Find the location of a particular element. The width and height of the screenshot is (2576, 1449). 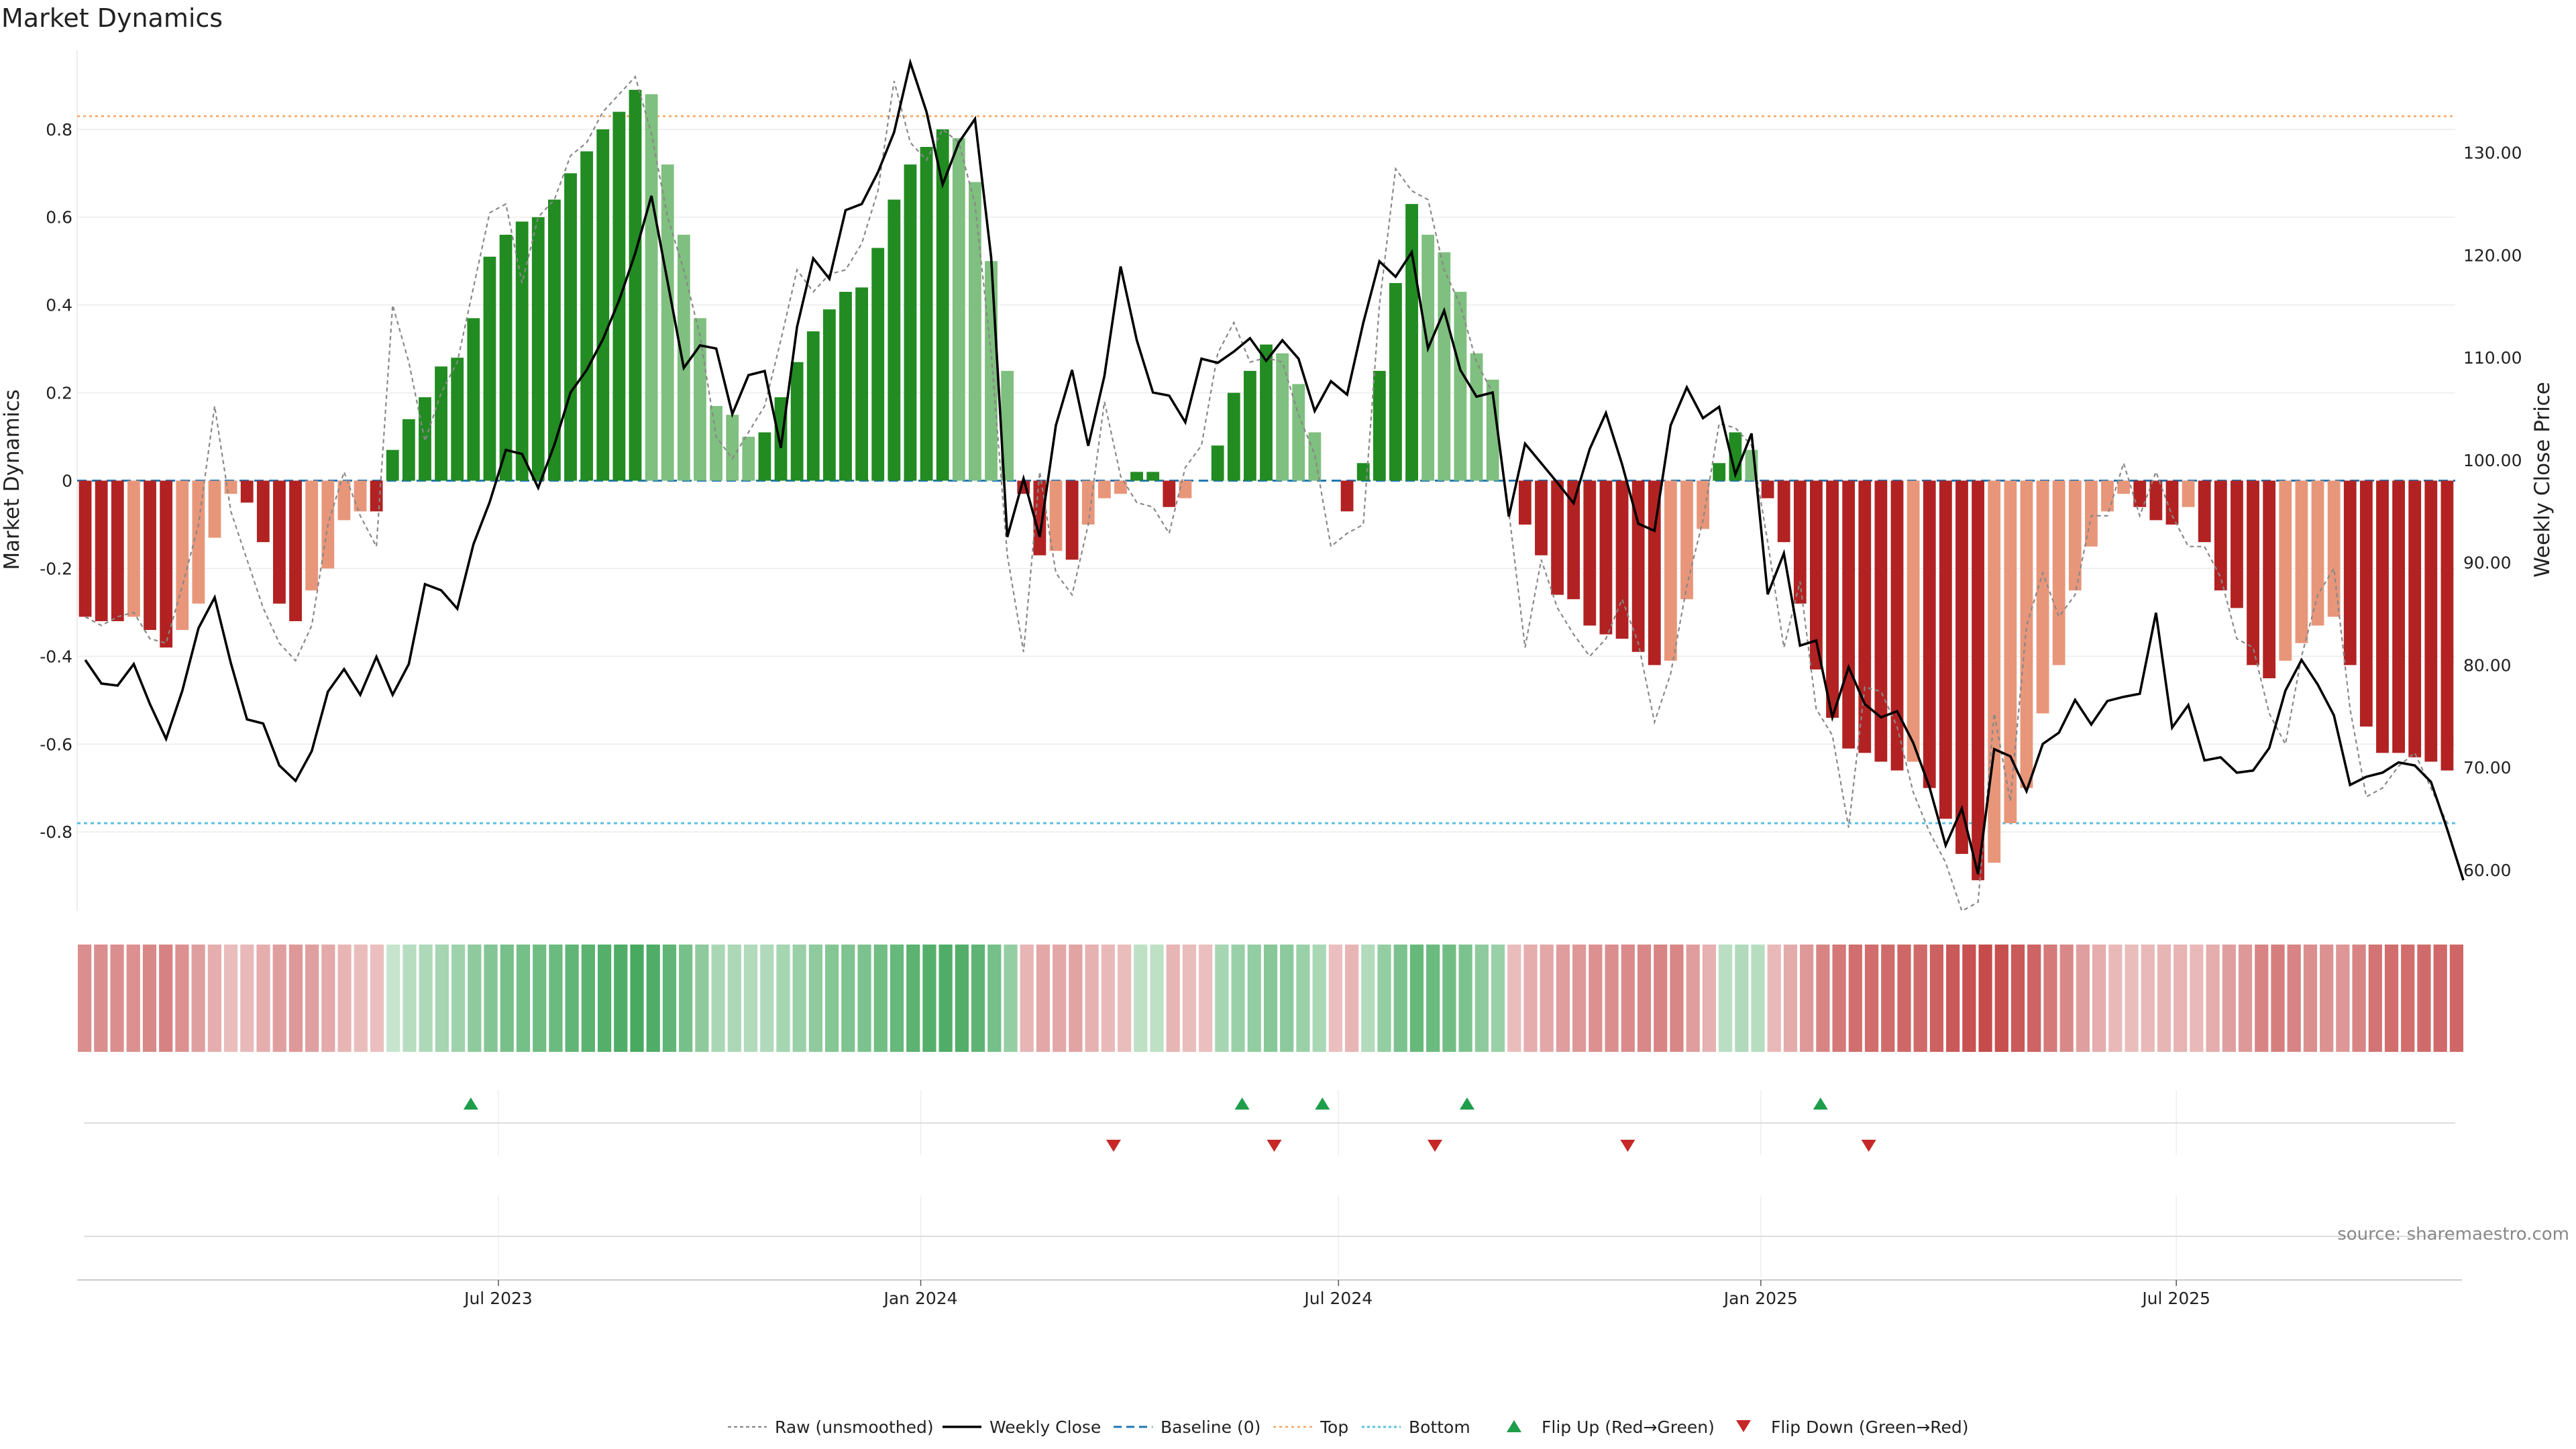

legend-swatch-flip-up is located at coordinates (1514, 1426).